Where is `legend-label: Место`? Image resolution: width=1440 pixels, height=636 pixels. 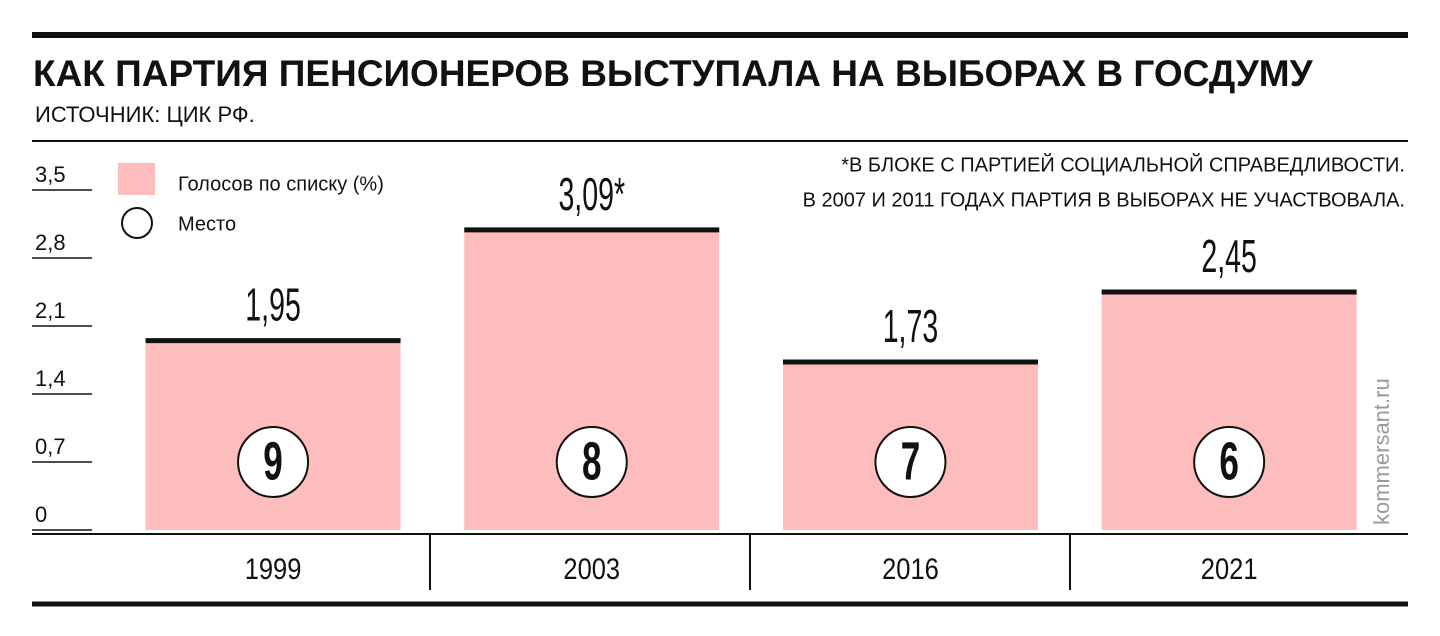 legend-label: Место is located at coordinates (207, 224).